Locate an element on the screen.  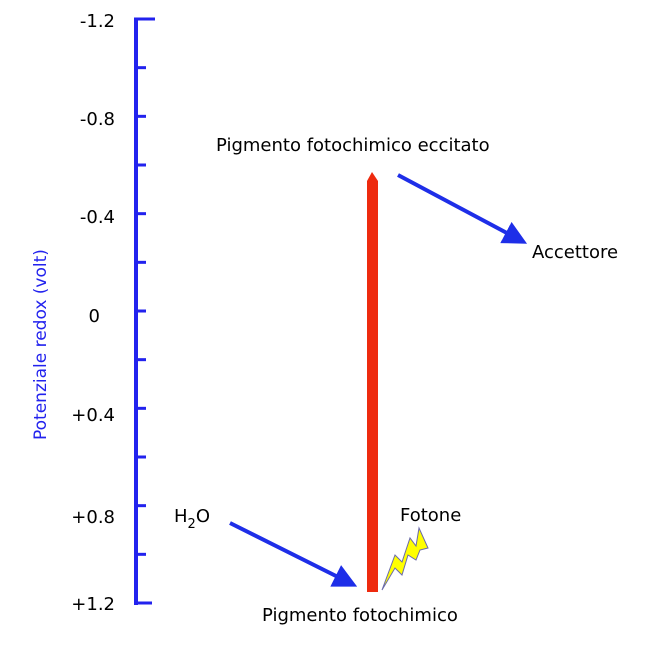
axis-title: Potenziale redox (volt) is located at coordinates (41, 344).